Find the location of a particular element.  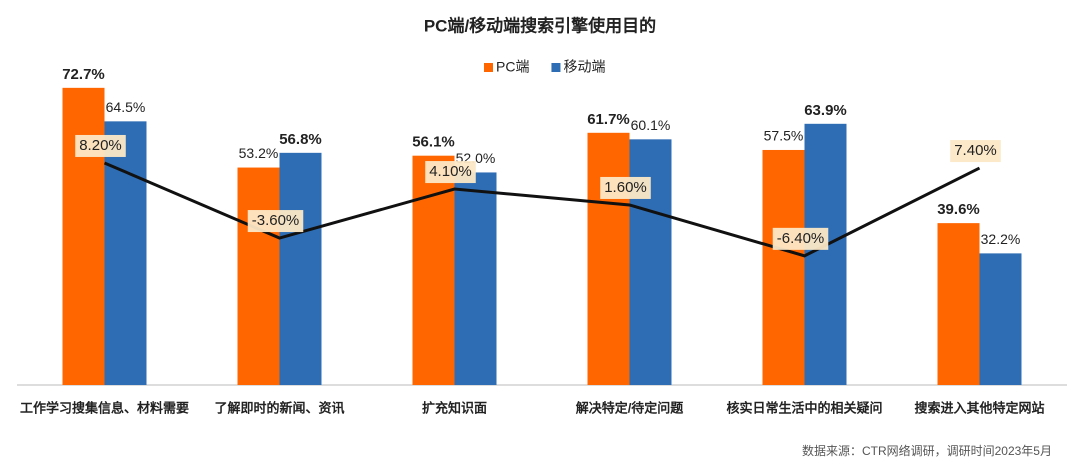

line-label: -3.60% is located at coordinates (275, 221).